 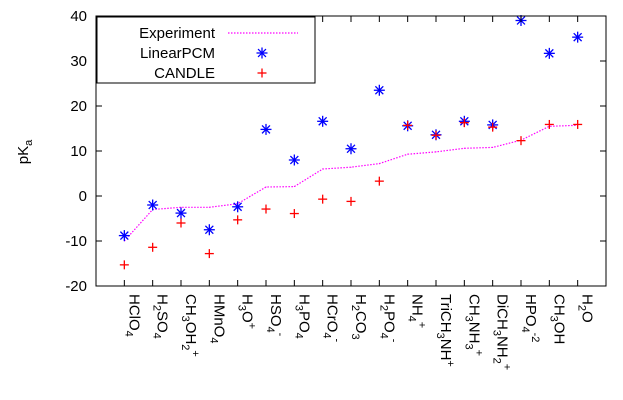 What do you see at coordinates (177, 53) in the screenshot?
I see `legend-label: LinearPCM` at bounding box center [177, 53].